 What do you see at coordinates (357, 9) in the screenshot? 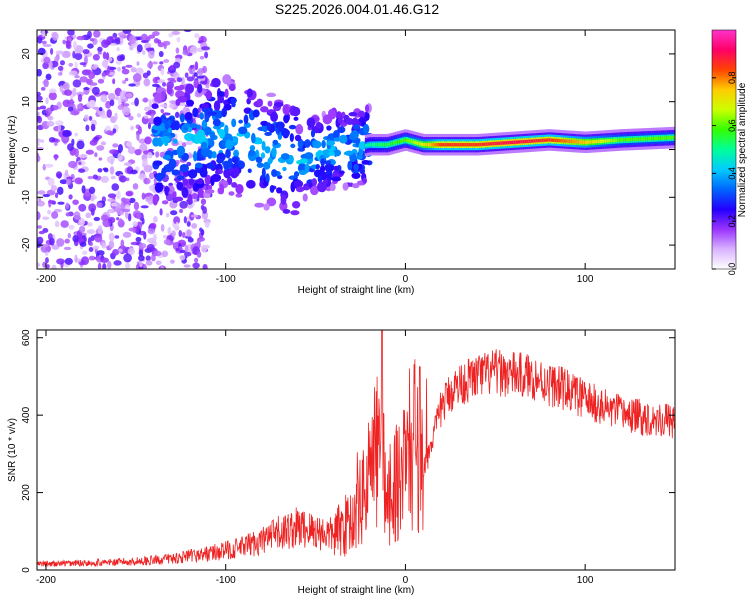
I see `figure-title: S225.2026.004.01.46.G12` at bounding box center [357, 9].